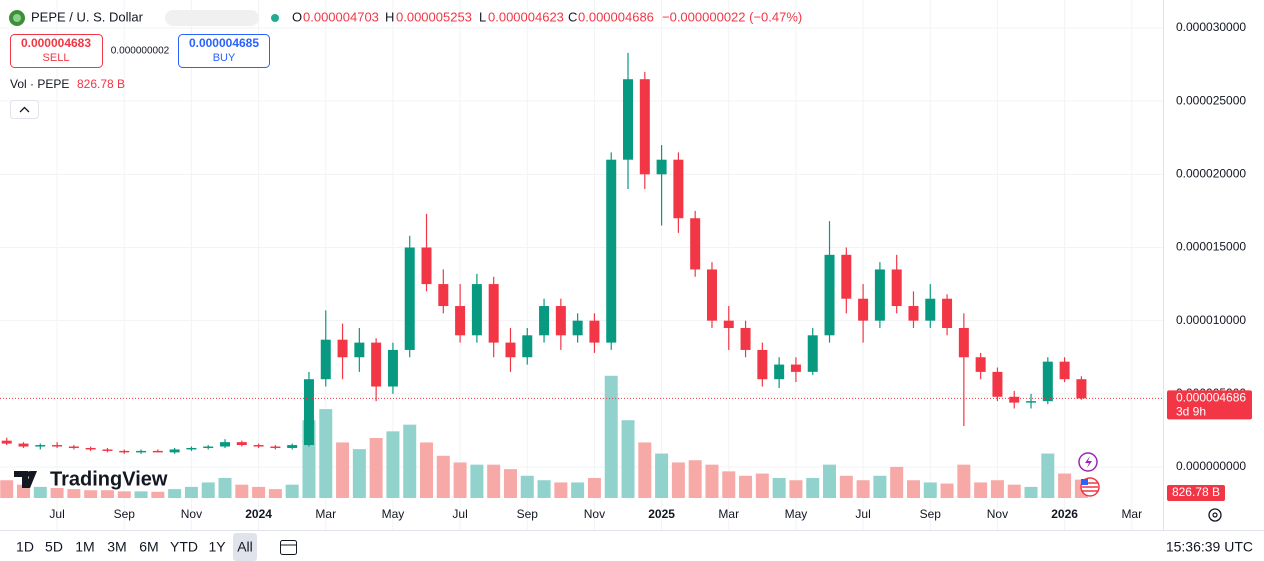  I want to click on volume-tag, so click(1196, 493).